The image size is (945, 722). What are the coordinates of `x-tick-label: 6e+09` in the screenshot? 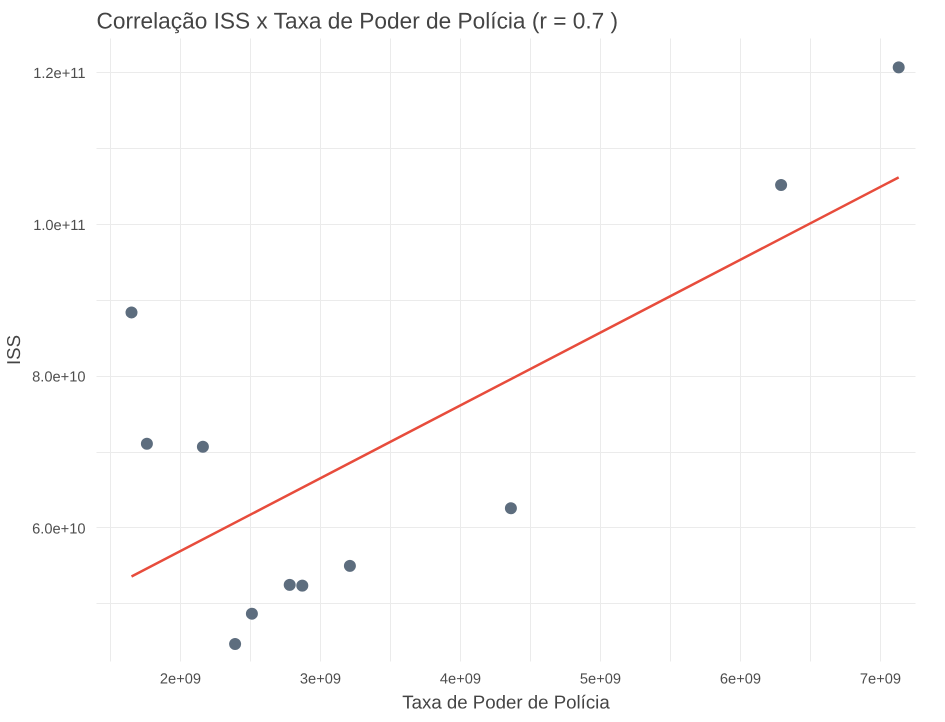 It's located at (741, 680).